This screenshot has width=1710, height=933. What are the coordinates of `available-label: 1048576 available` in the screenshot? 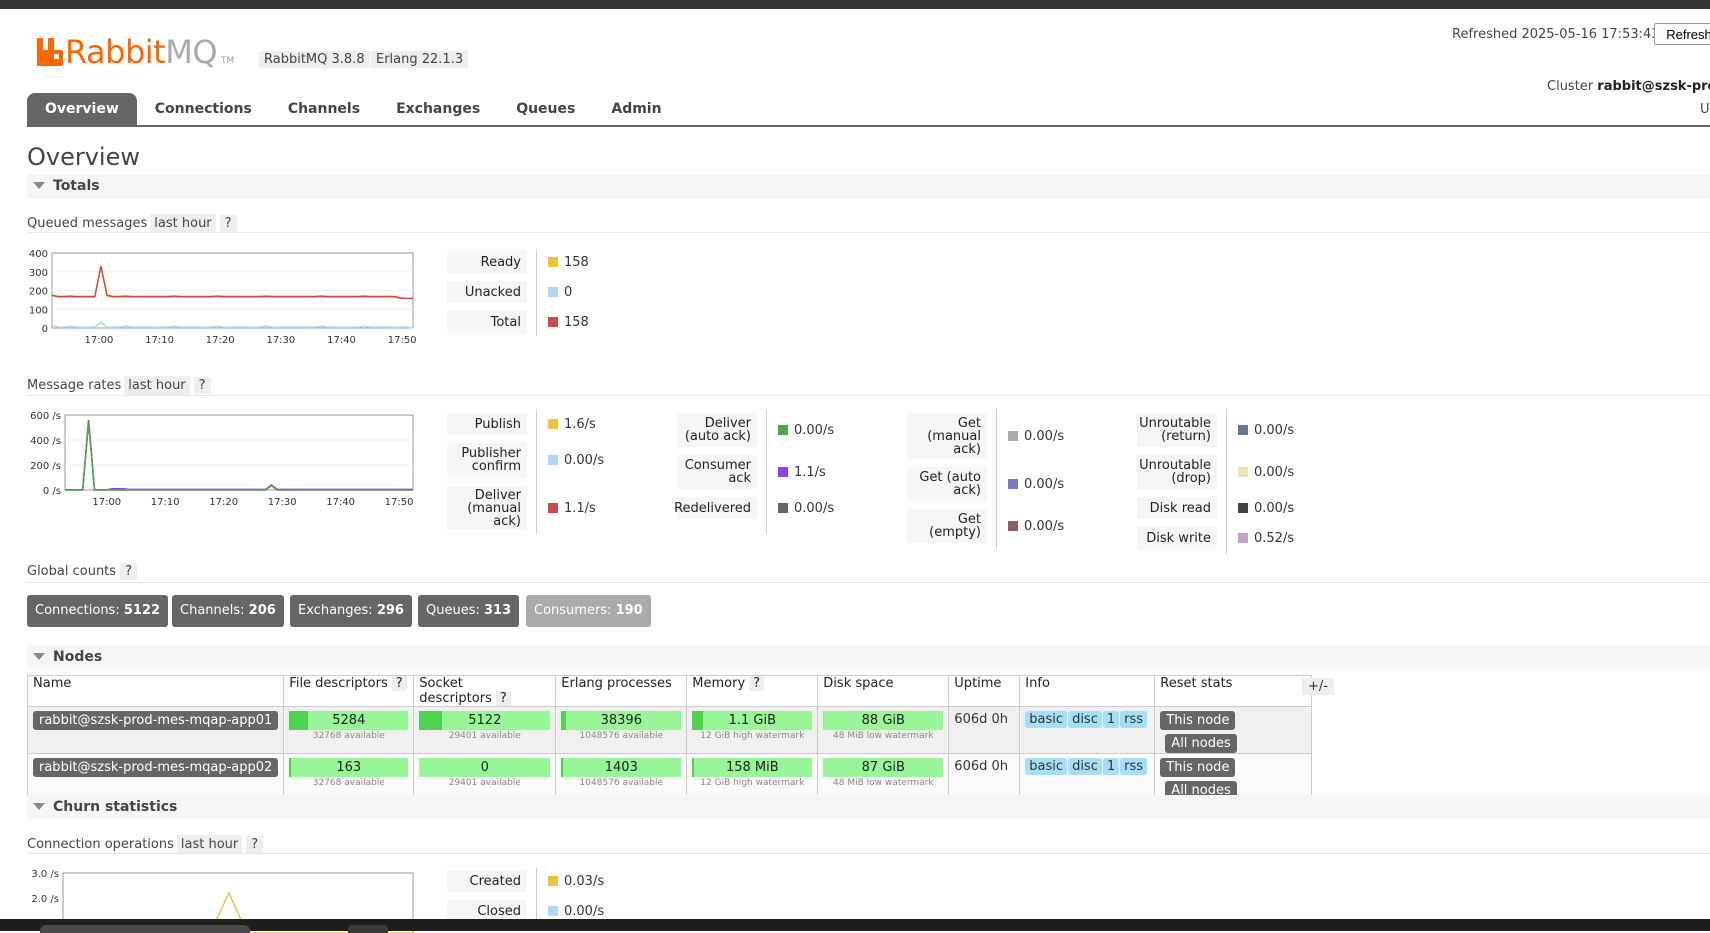 It's located at (621, 783).